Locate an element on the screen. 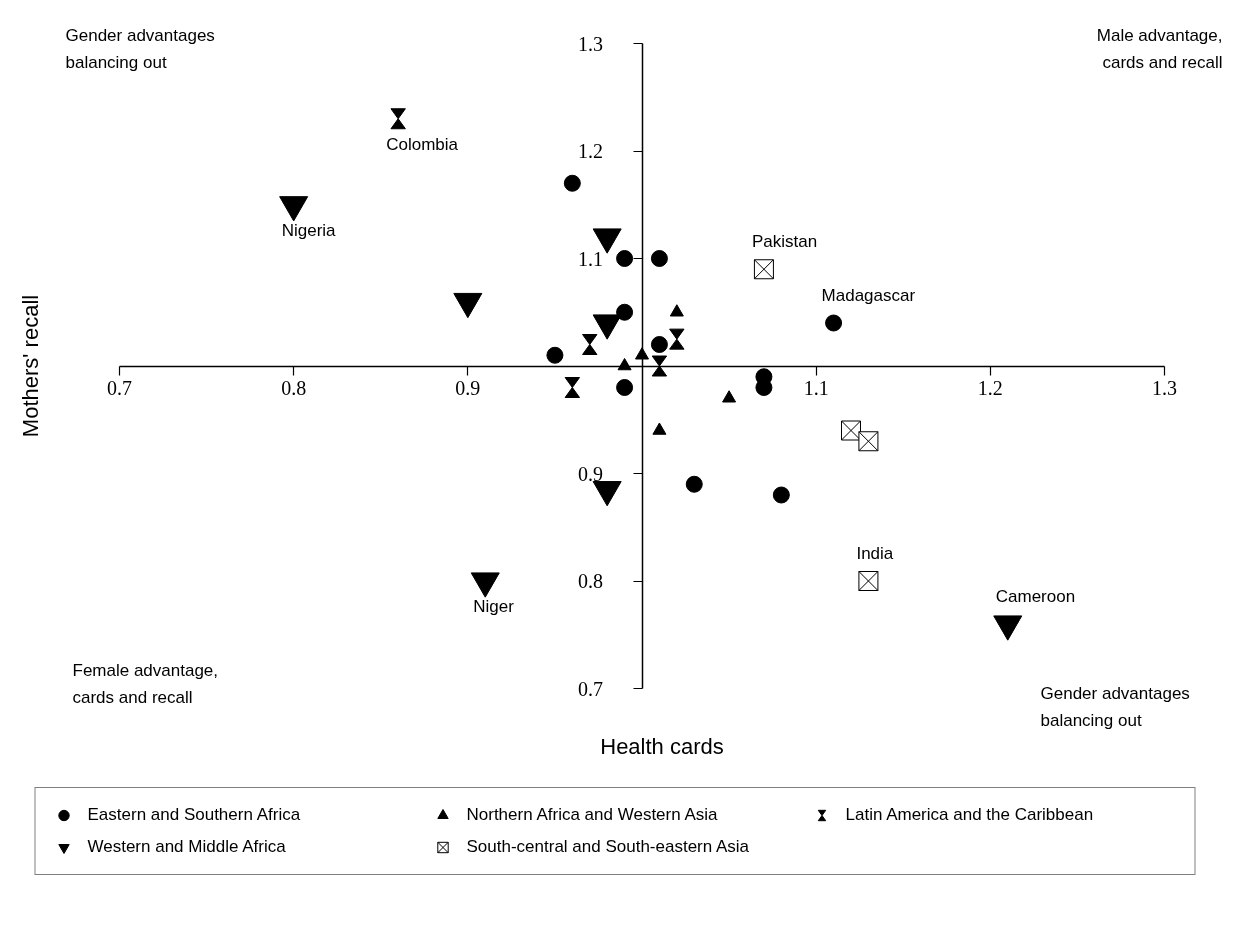 The width and height of the screenshot is (1233, 927). annotation: Pakistan is located at coordinates (784, 242).